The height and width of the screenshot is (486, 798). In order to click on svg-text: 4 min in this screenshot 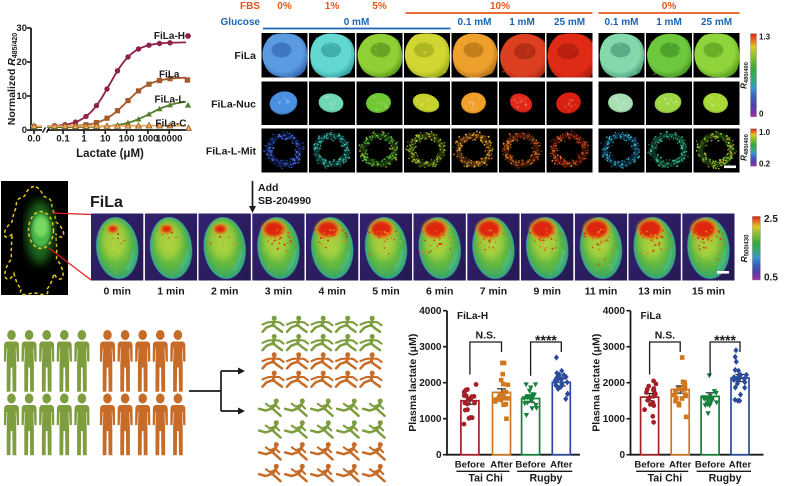, I will do `click(331, 292)`.